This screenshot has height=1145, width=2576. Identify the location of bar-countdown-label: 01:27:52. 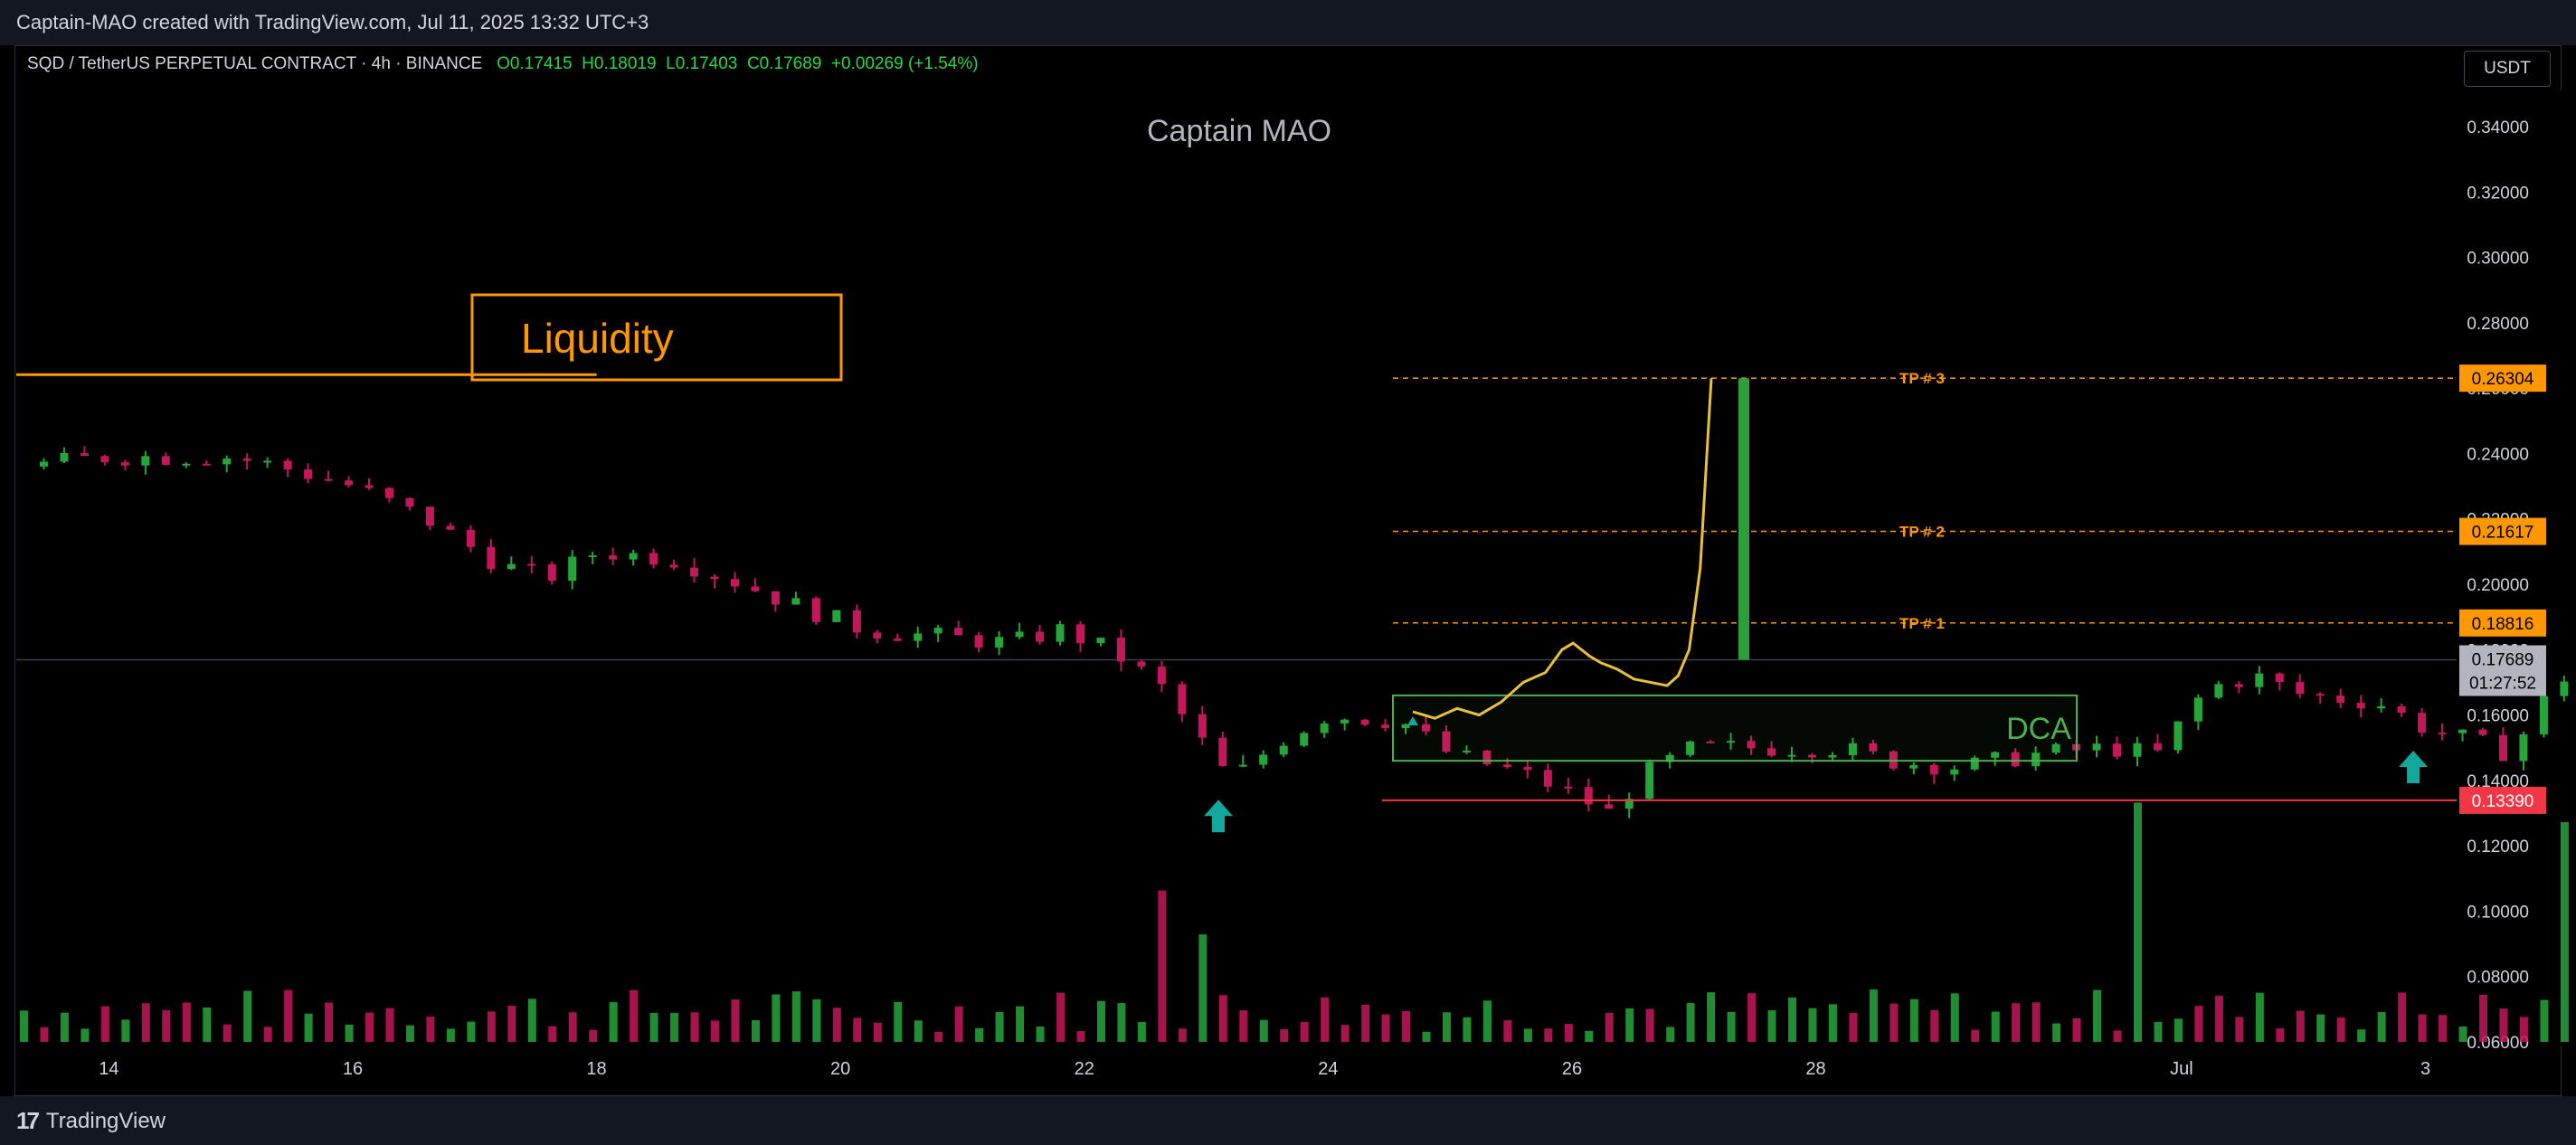
(2503, 685).